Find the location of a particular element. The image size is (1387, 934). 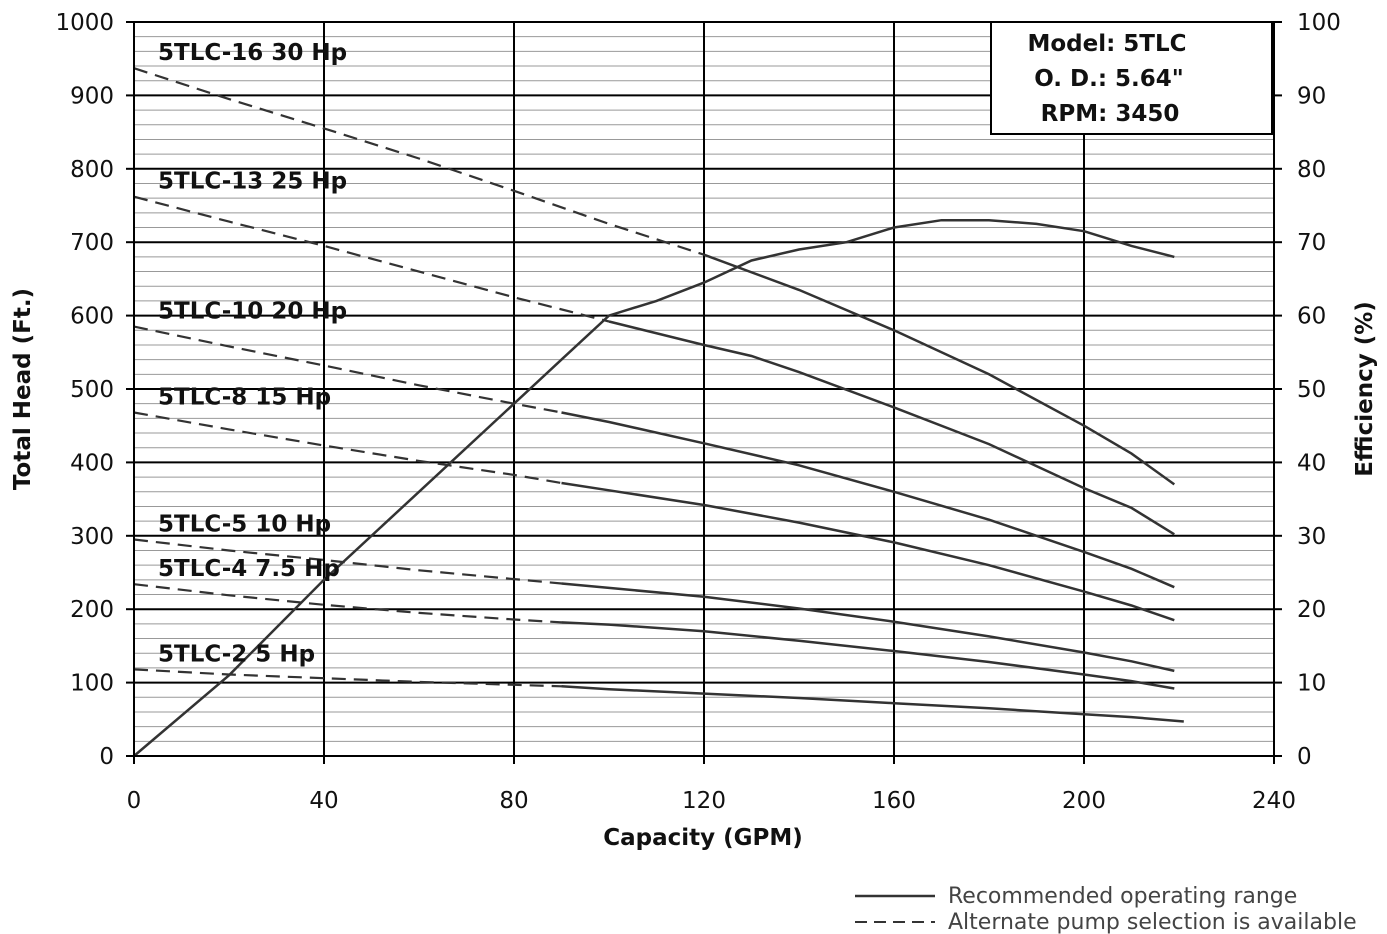

y-axis-title: Total Head (Ft.) is located at coordinates (23, 389).